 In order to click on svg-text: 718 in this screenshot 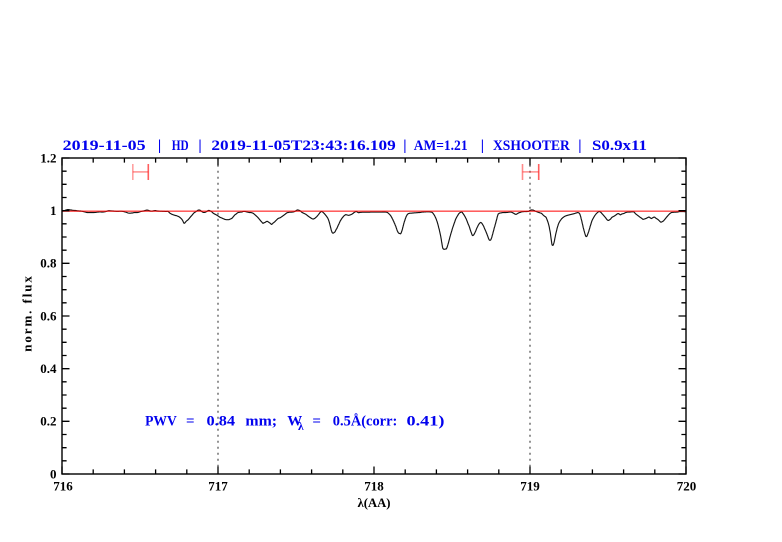, I will do `click(374, 486)`.